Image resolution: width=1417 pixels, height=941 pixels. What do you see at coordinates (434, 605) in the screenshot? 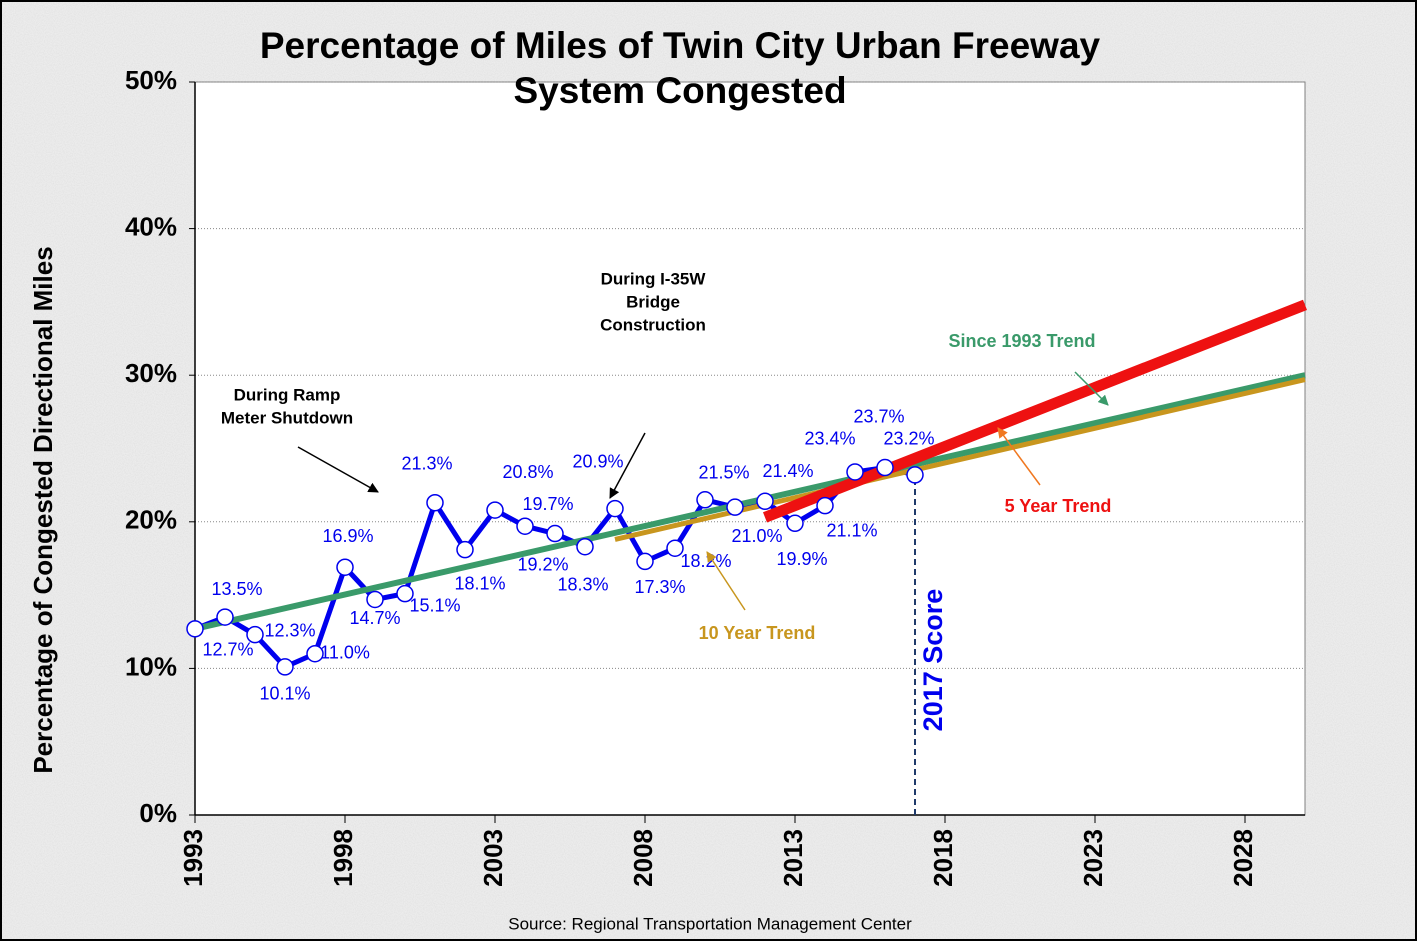
I see `data-label: 15.1%` at bounding box center [434, 605].